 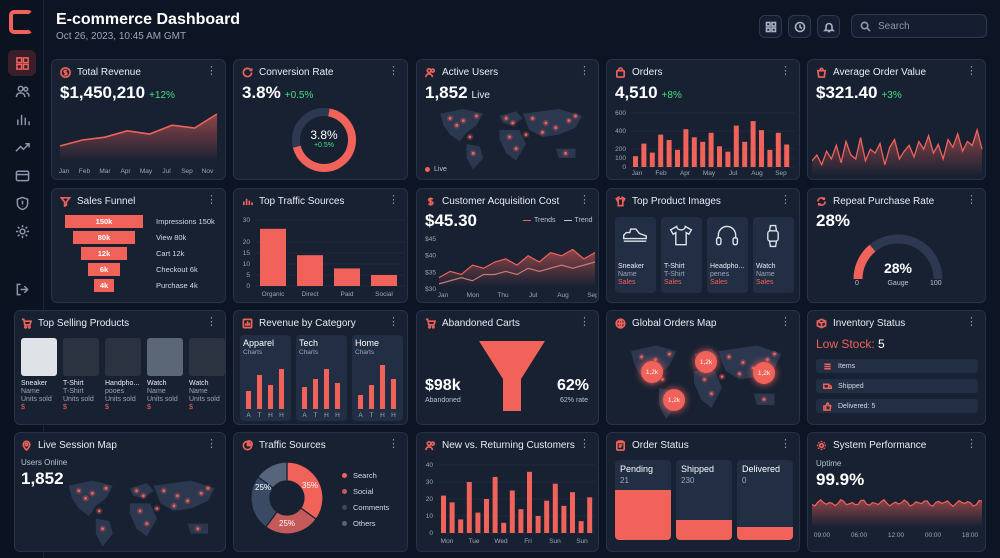 I want to click on product-tile: Sneaker Name Sales, so click(x=635, y=255).